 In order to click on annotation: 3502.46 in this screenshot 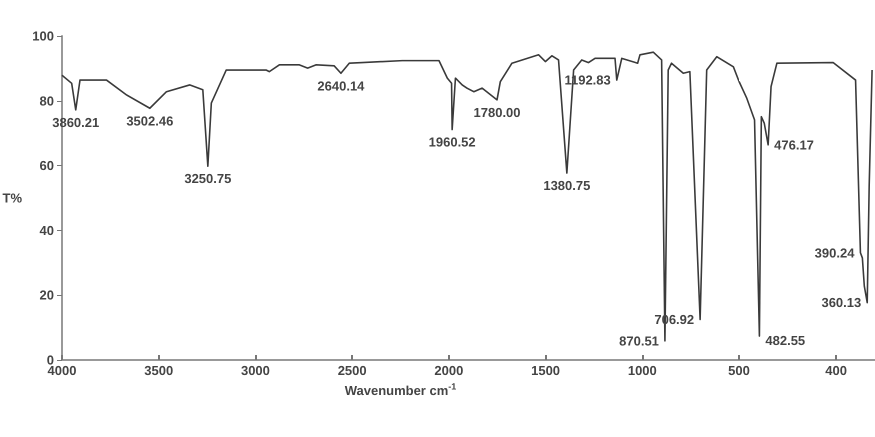, I will do `click(150, 120)`.